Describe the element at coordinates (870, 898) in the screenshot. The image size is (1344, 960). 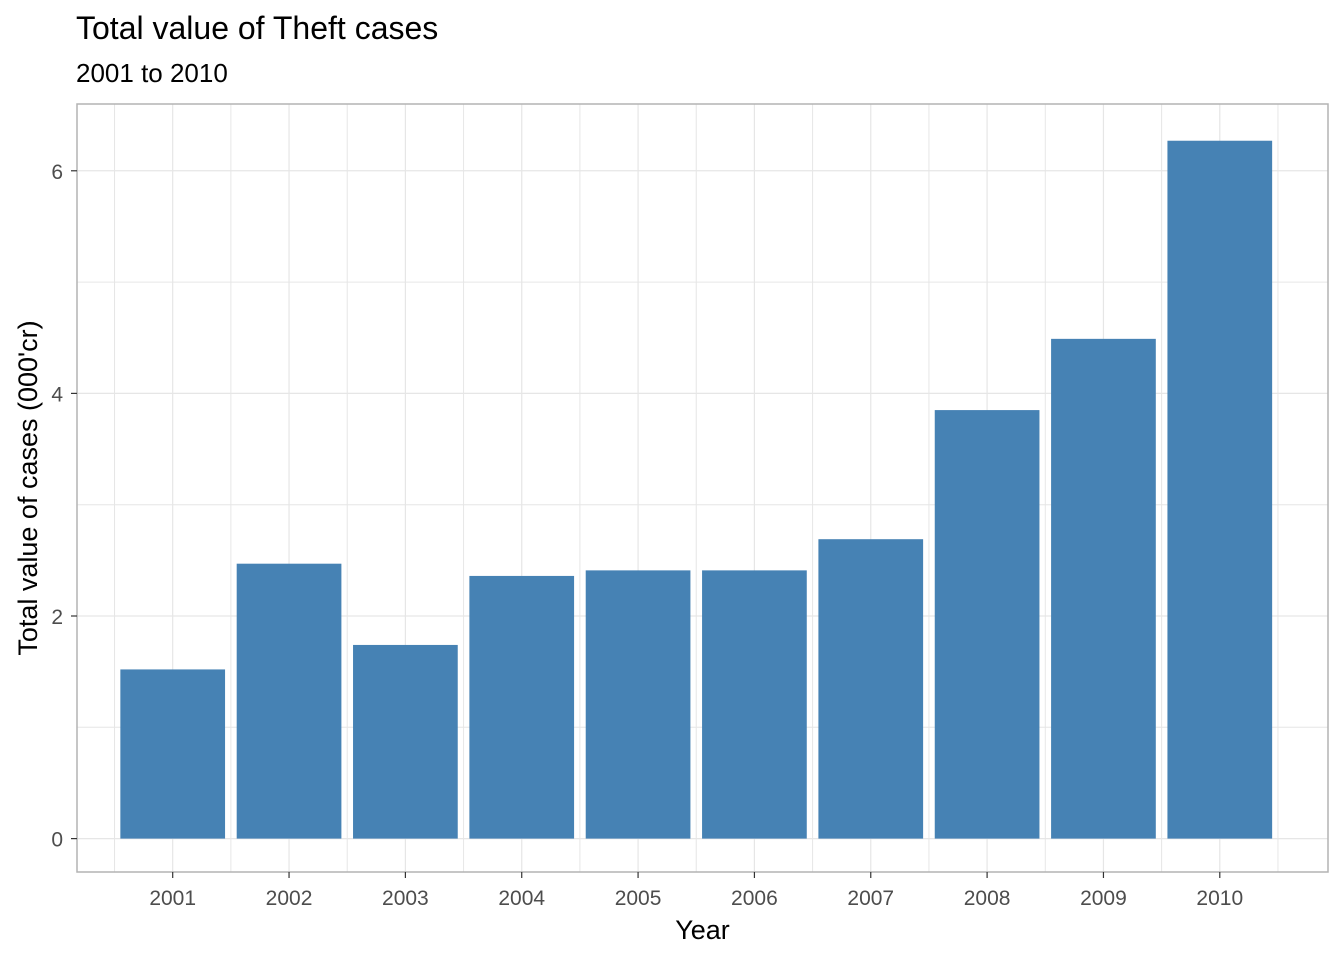
I see `x-tick-label: 2007` at that location.